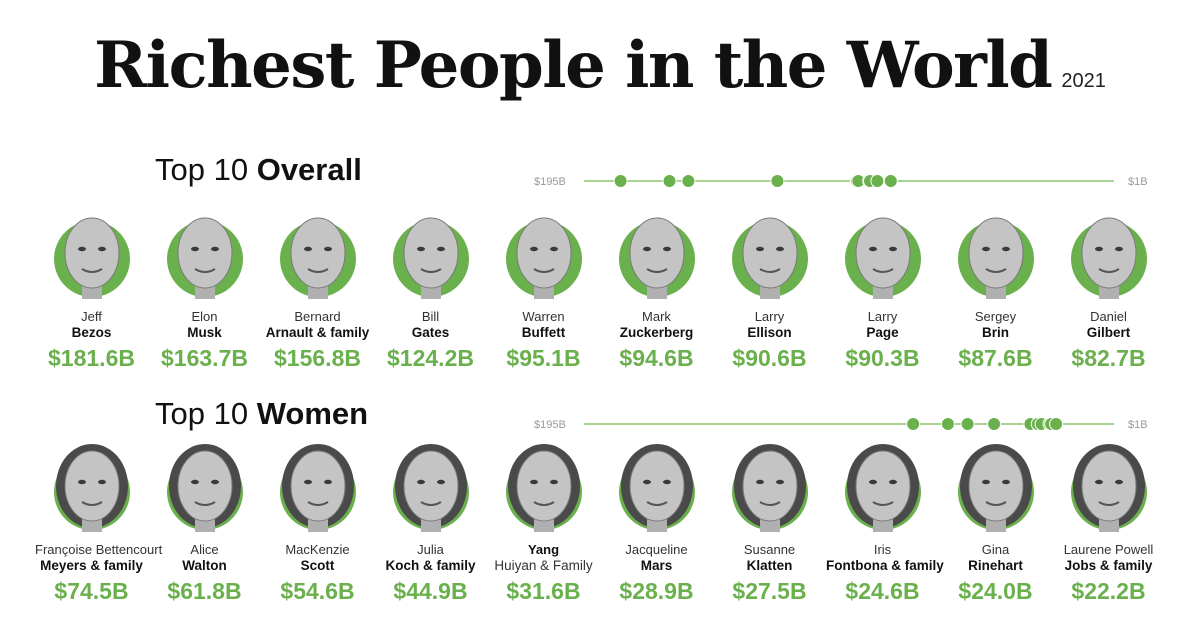 The image size is (1200, 638). I want to click on first-name: Bernard, so click(317, 316).